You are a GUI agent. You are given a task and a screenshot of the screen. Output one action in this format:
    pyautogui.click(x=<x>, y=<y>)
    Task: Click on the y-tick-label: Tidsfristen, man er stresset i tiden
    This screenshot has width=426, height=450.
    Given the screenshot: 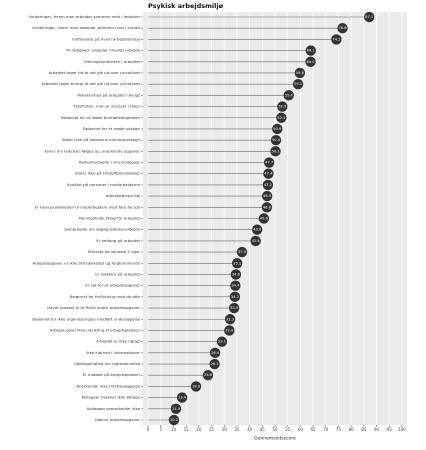 What is the action you would take?
    pyautogui.click(x=106, y=106)
    